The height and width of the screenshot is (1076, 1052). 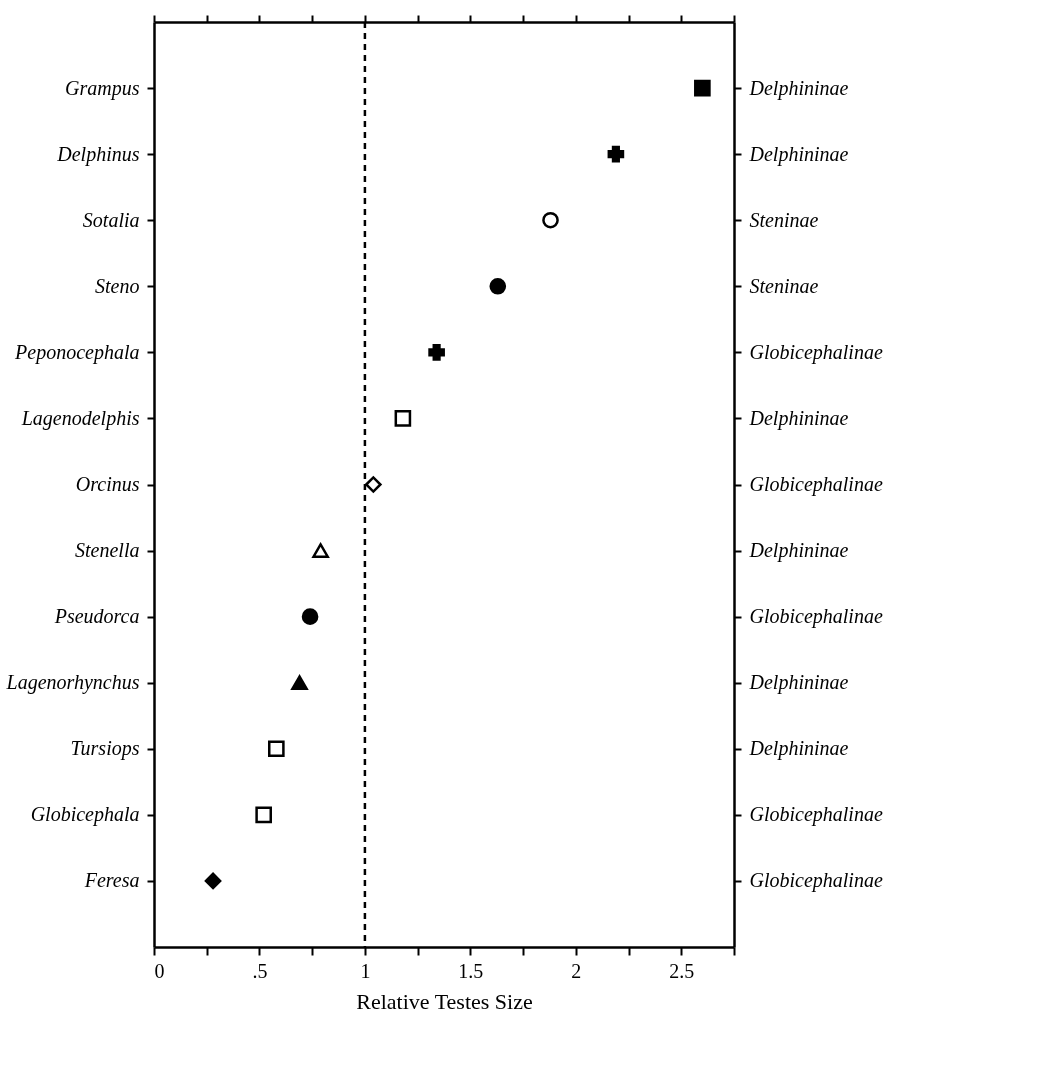 What do you see at coordinates (96, 616) in the screenshot?
I see `y-tick-label: Pseudorca` at bounding box center [96, 616].